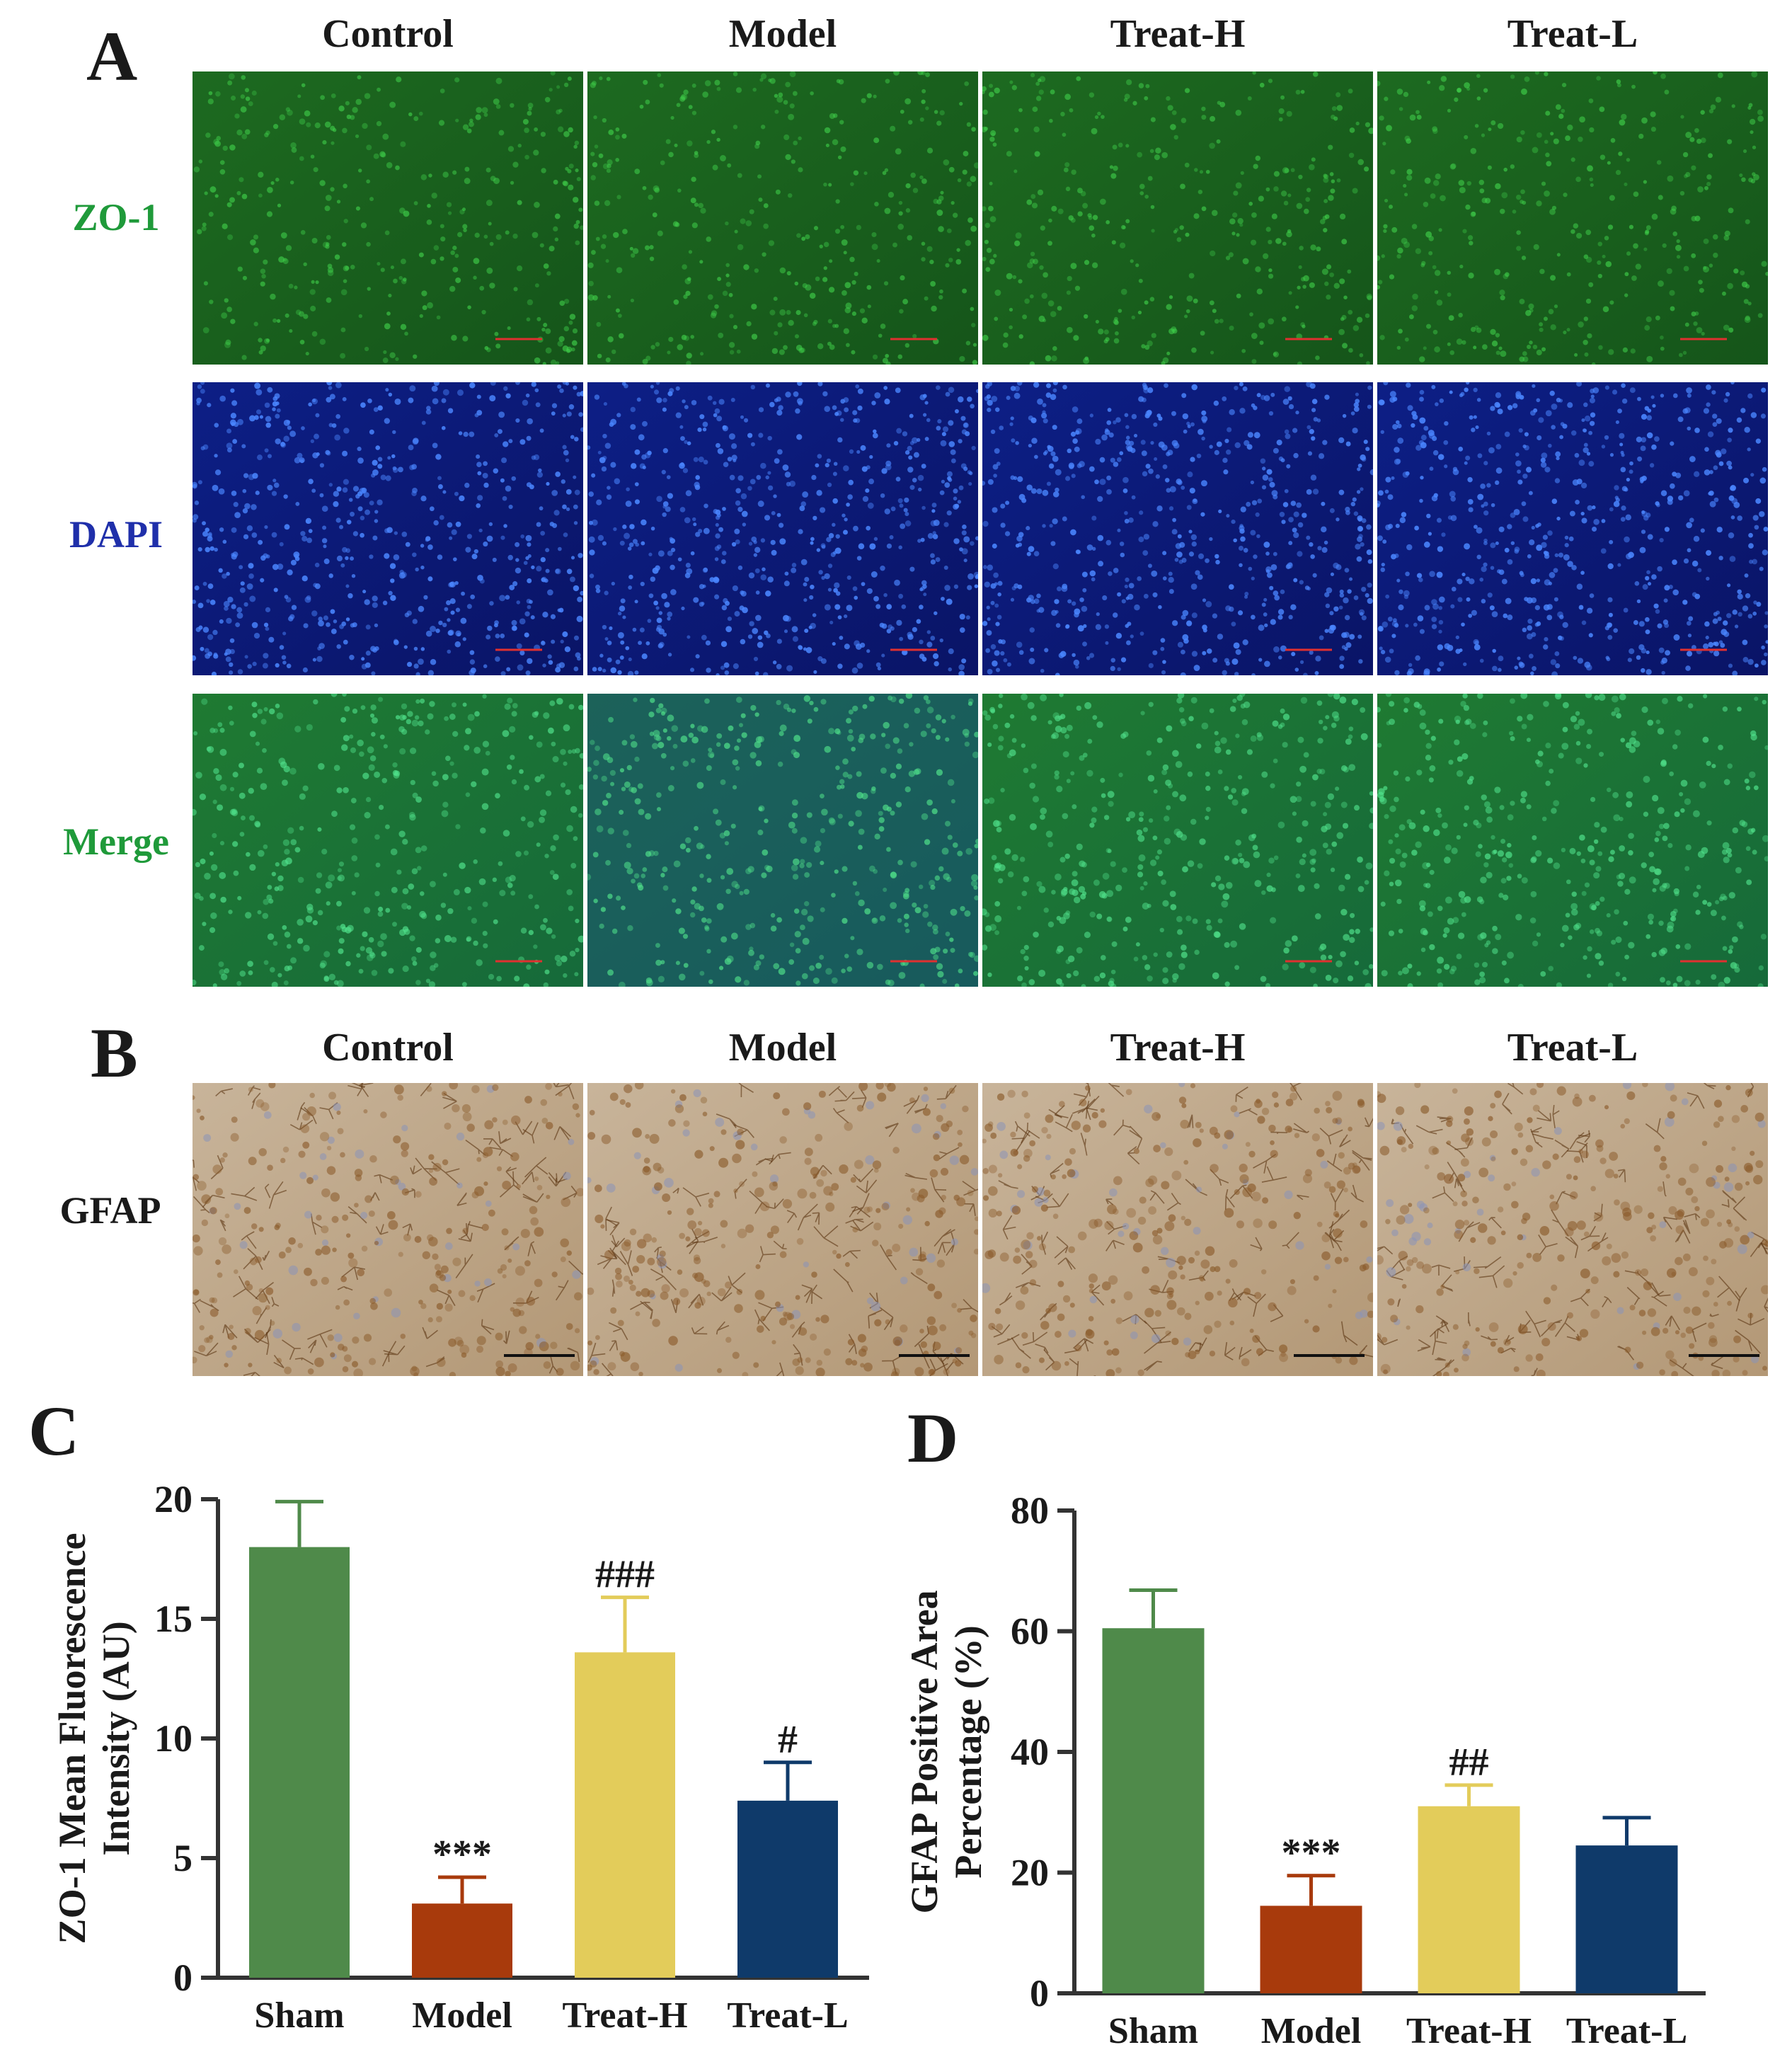  I want to click on panel-a-row-merge: Merge, so click(116, 842).